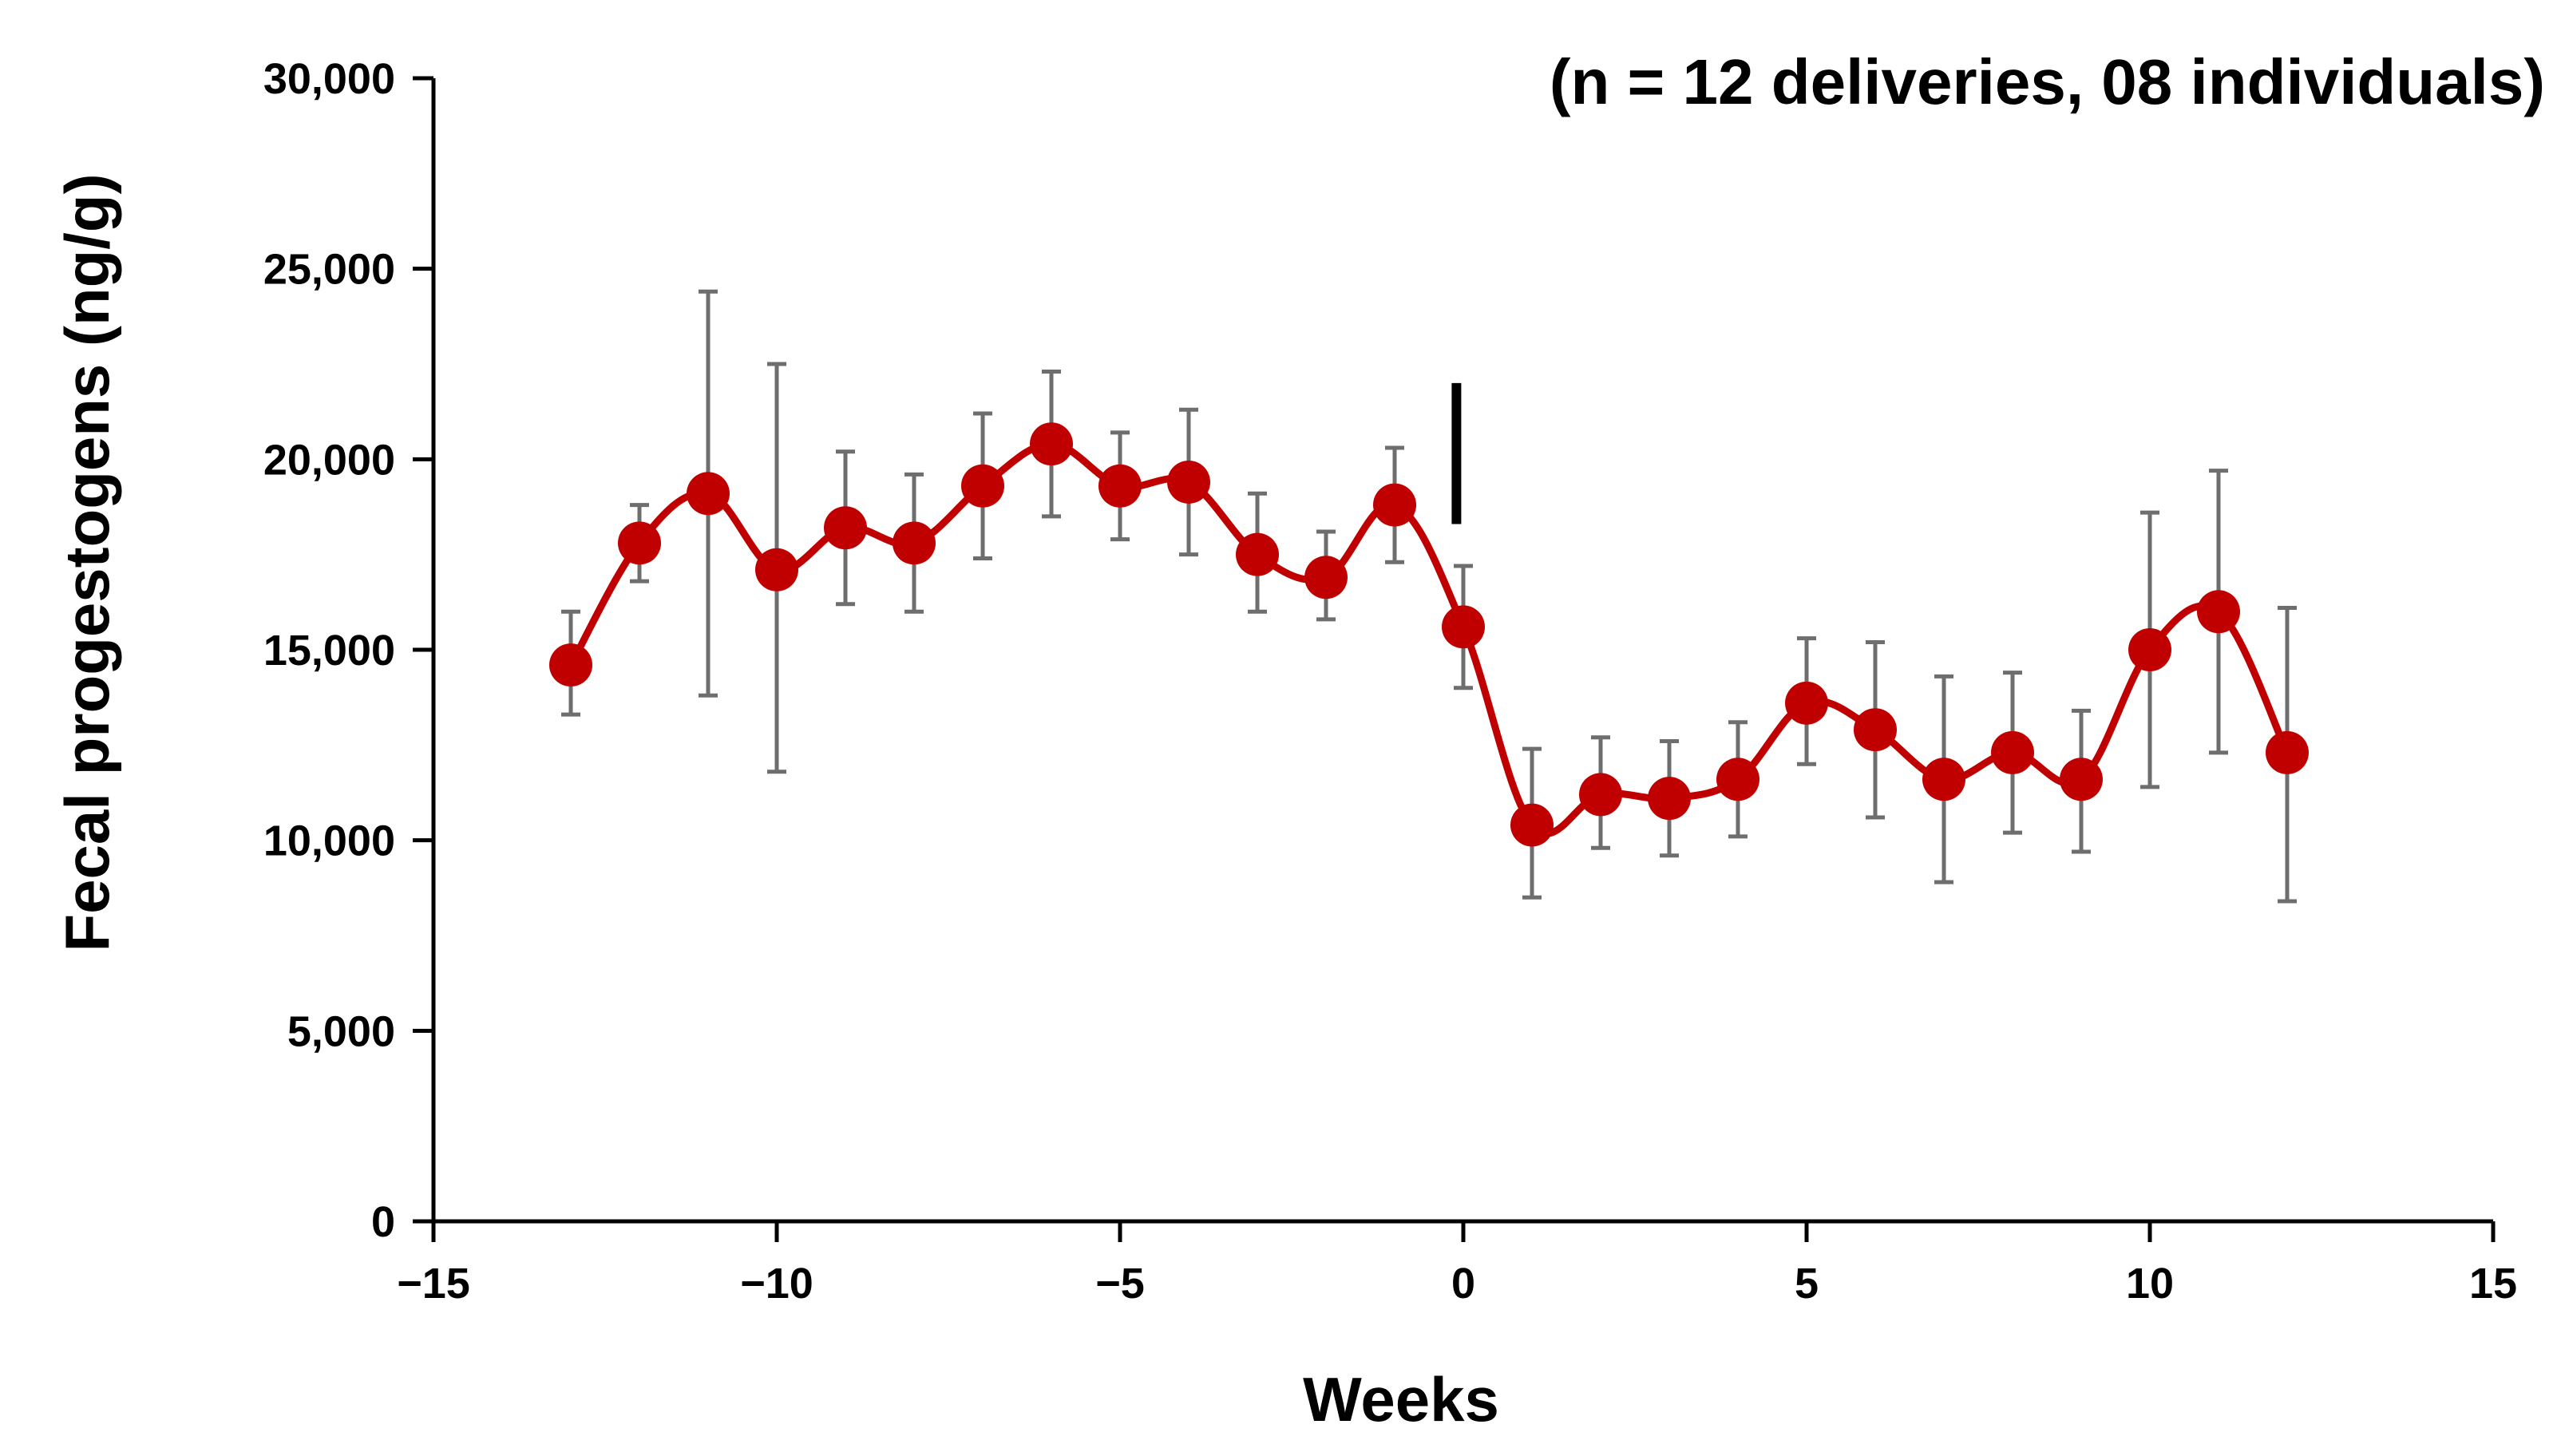 The width and height of the screenshot is (2561, 1456). What do you see at coordinates (1120, 1284) in the screenshot?
I see `x-tick-label: −5` at bounding box center [1120, 1284].